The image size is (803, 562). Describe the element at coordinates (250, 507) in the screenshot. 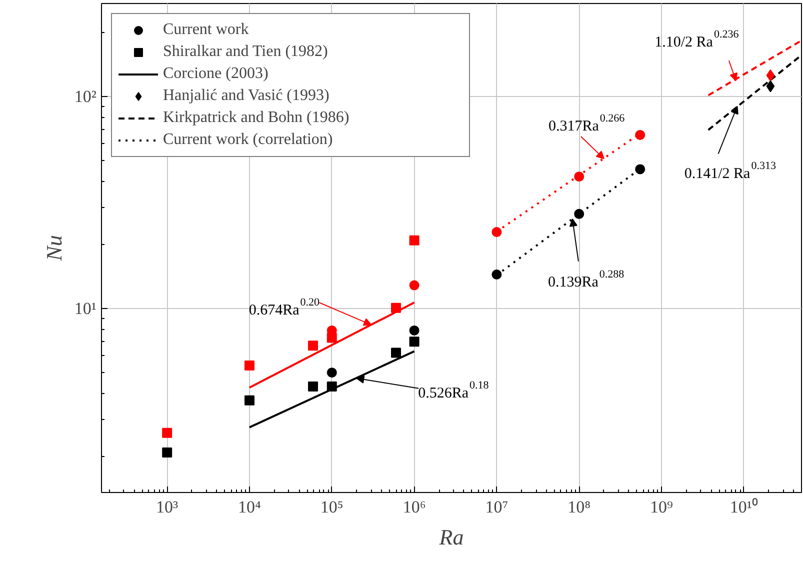

I see `x-tick-label: 10⁴` at that location.